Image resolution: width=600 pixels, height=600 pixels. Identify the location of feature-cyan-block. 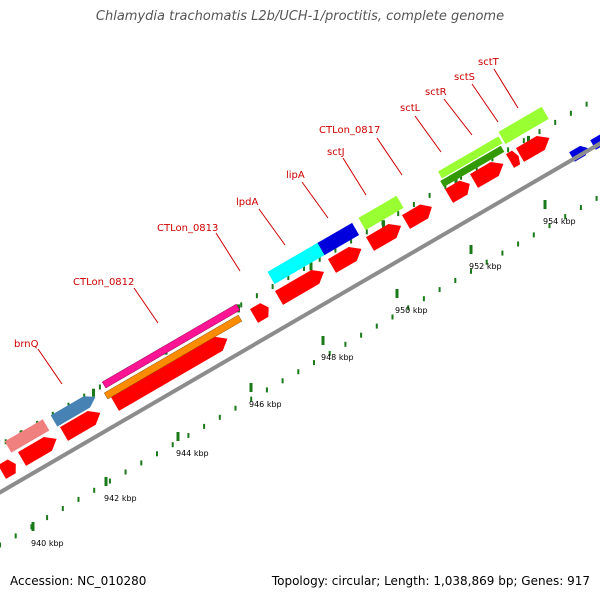
(298, 262).